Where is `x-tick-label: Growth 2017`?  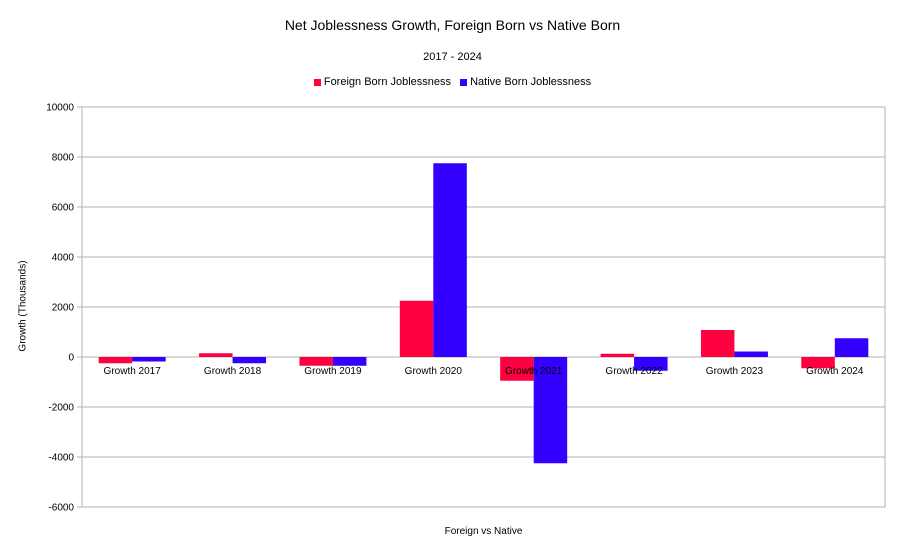
x-tick-label: Growth 2017 is located at coordinates (133, 371).